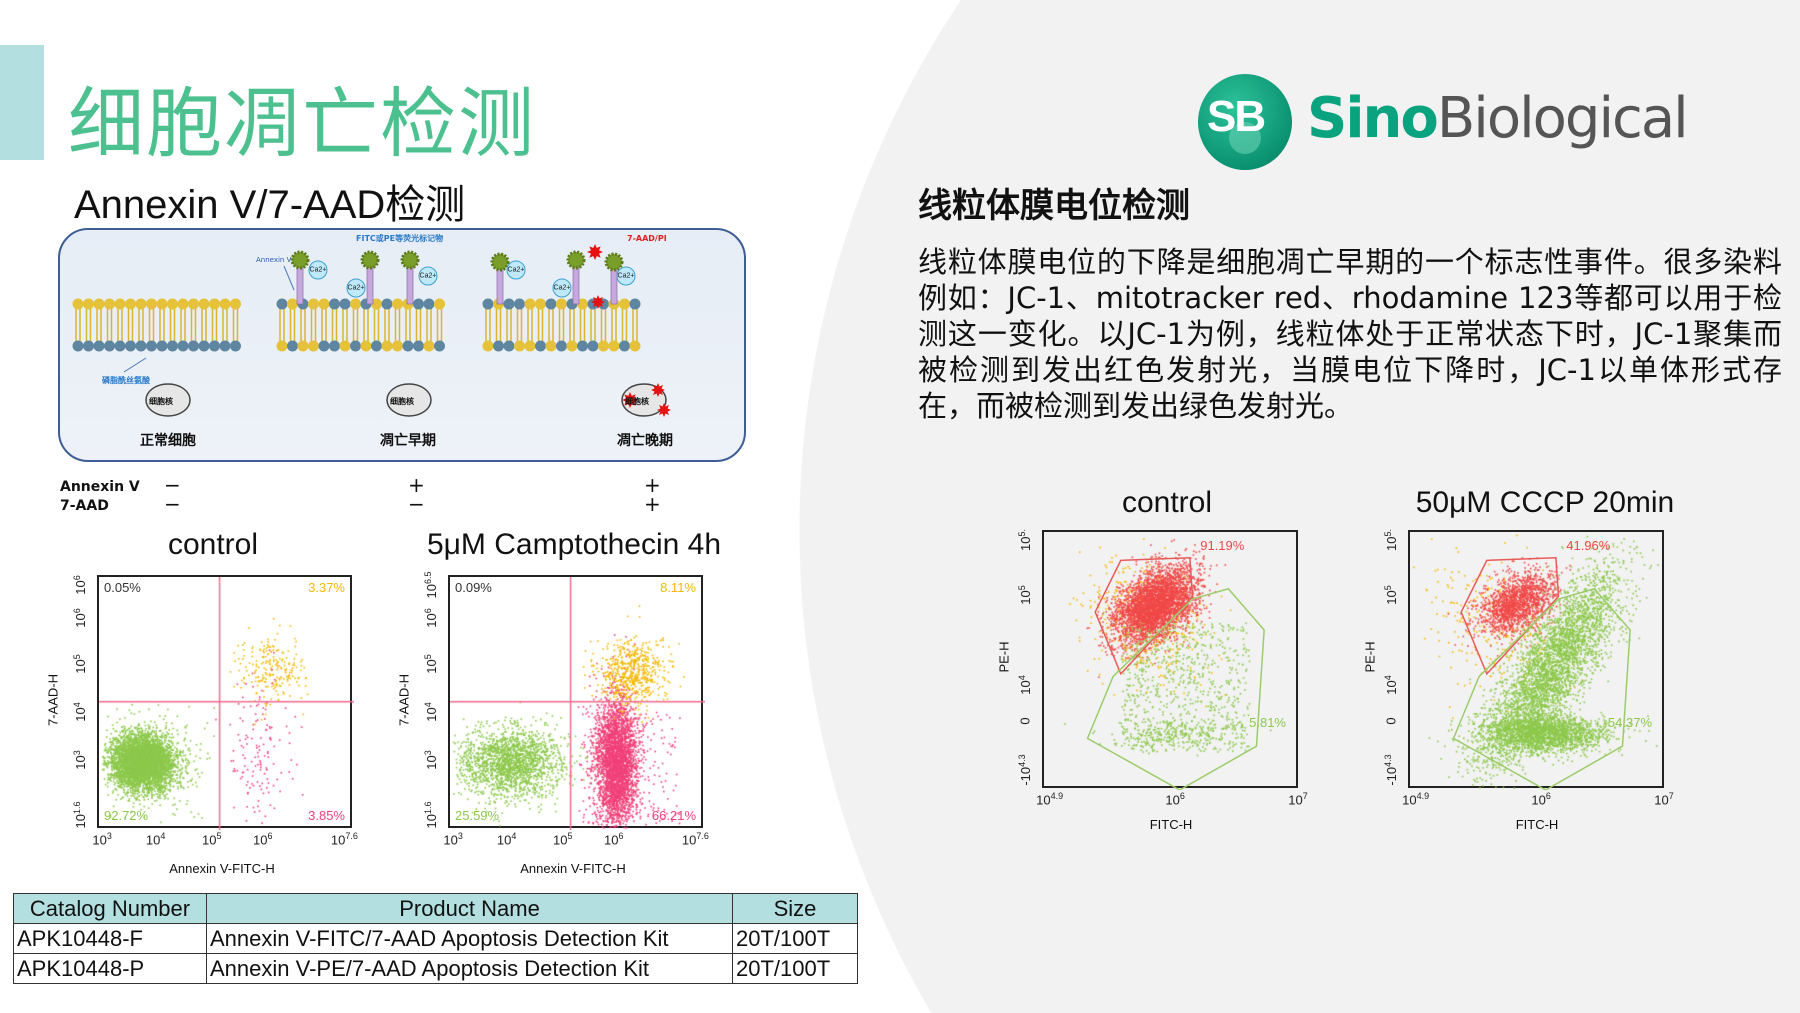 This screenshot has width=1800, height=1013. Describe the element at coordinates (647, 238) in the screenshot. I see `dye-label: 7-AAD/PI` at that location.